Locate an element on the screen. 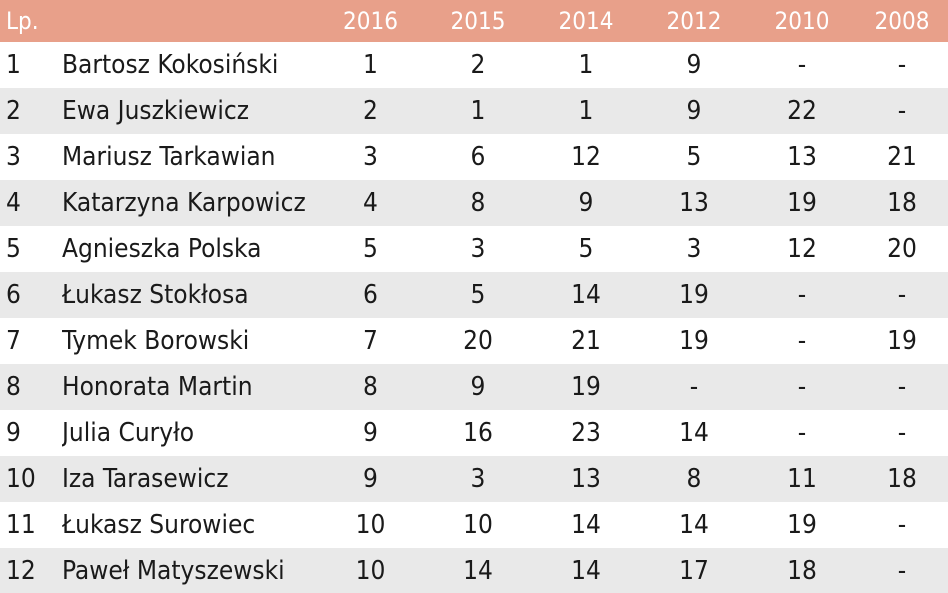 This screenshot has width=948, height=593. row-value-2014: 5 is located at coordinates (586, 249).